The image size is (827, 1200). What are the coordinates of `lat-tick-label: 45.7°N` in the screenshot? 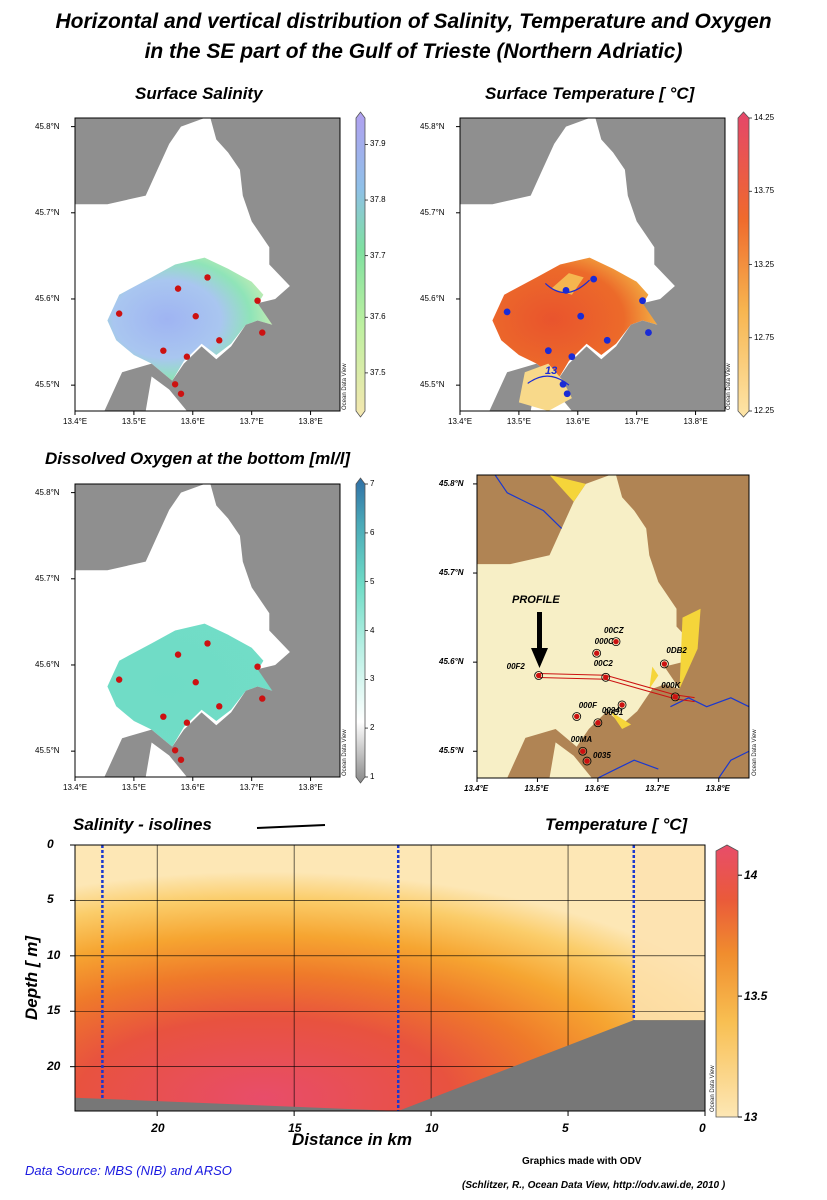 It's located at (47, 578).